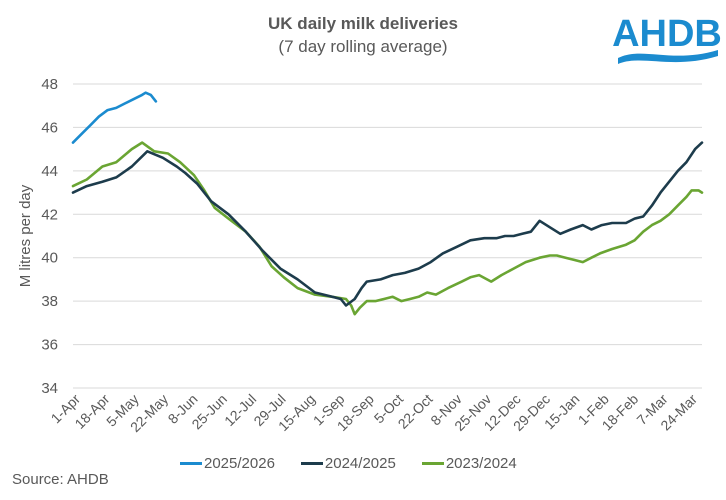  Describe the element at coordinates (25, 235) in the screenshot. I see `y-axis-label: M litres per day` at that location.